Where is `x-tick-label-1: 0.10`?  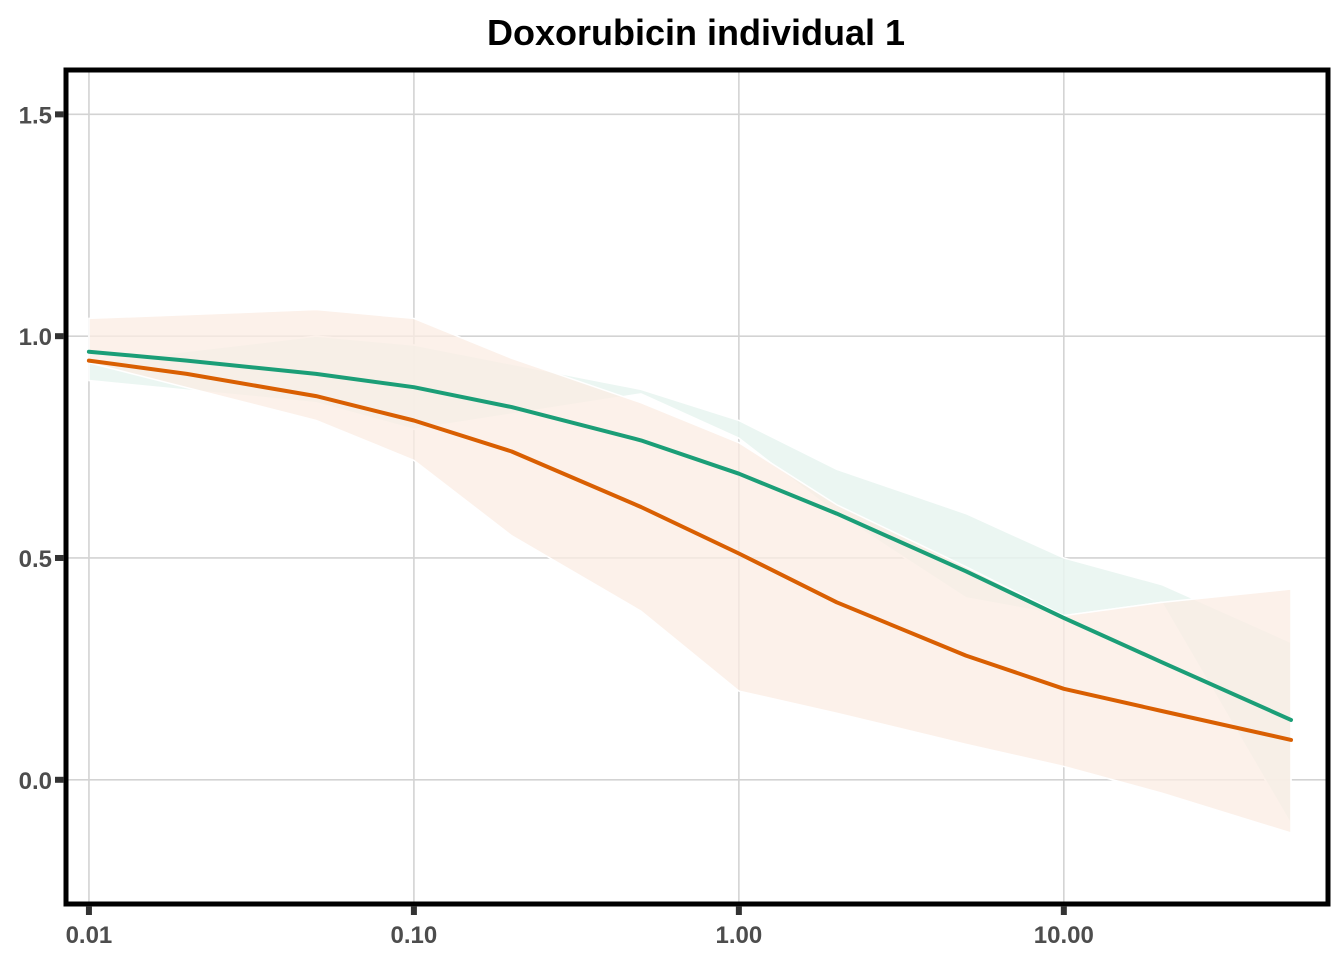
x-tick-label-1: 0.10 is located at coordinates (414, 935).